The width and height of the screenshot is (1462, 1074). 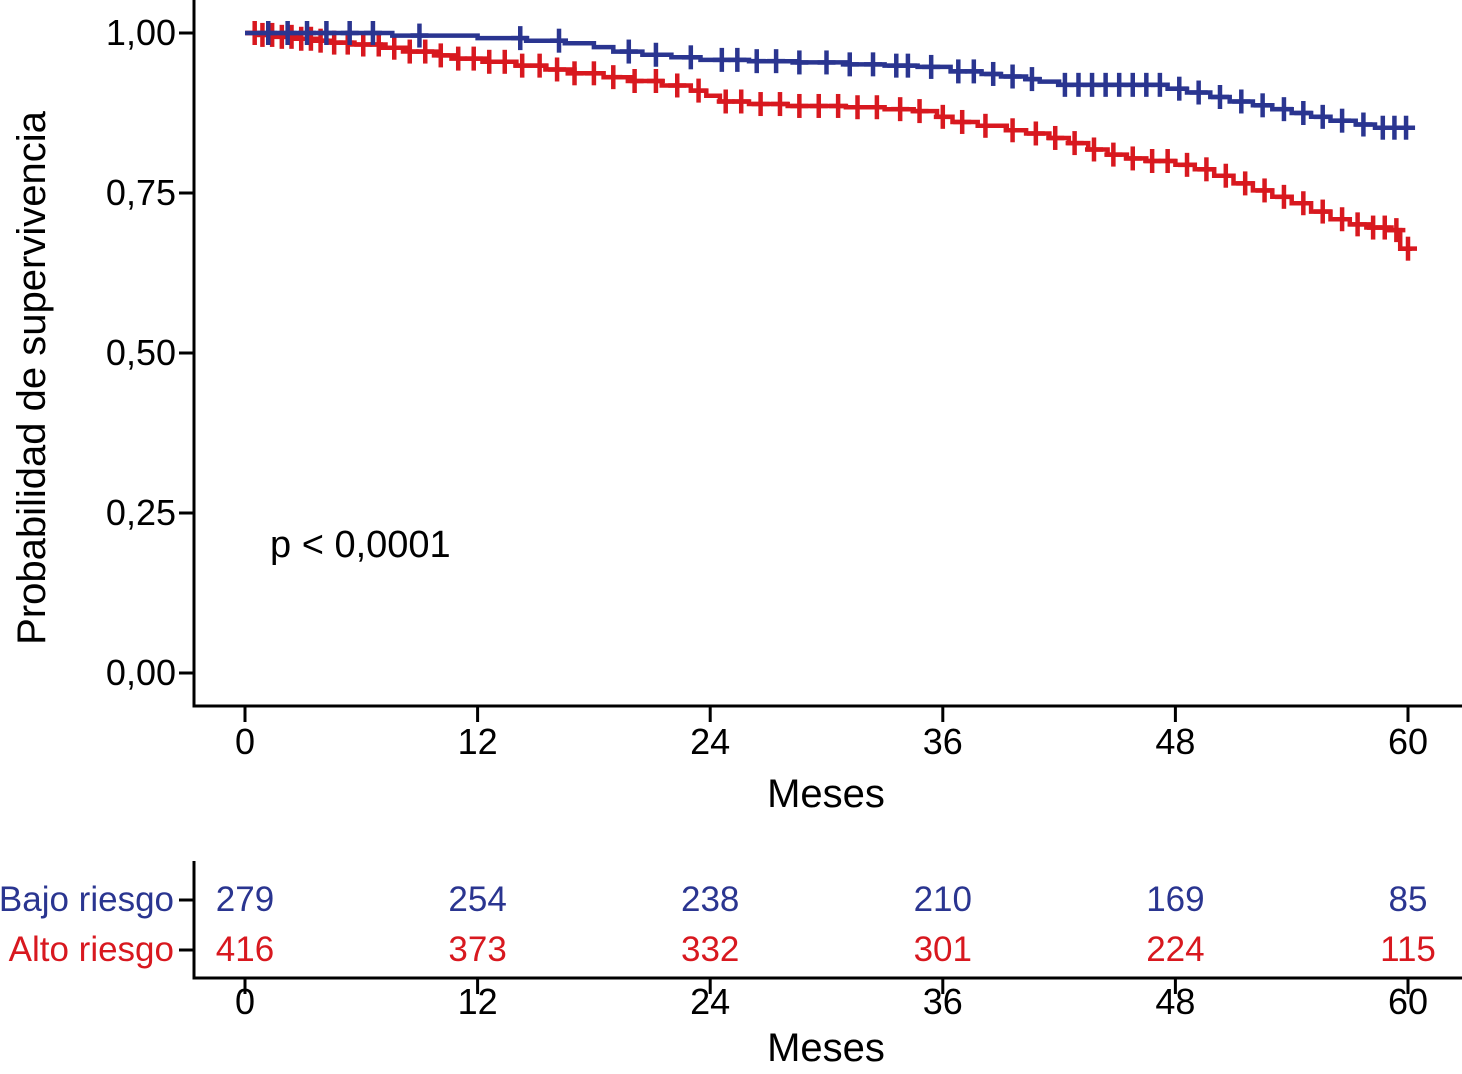 I want to click on risk-row-label-bajo-riesgo: Bajo riesgo, so click(x=87, y=899).